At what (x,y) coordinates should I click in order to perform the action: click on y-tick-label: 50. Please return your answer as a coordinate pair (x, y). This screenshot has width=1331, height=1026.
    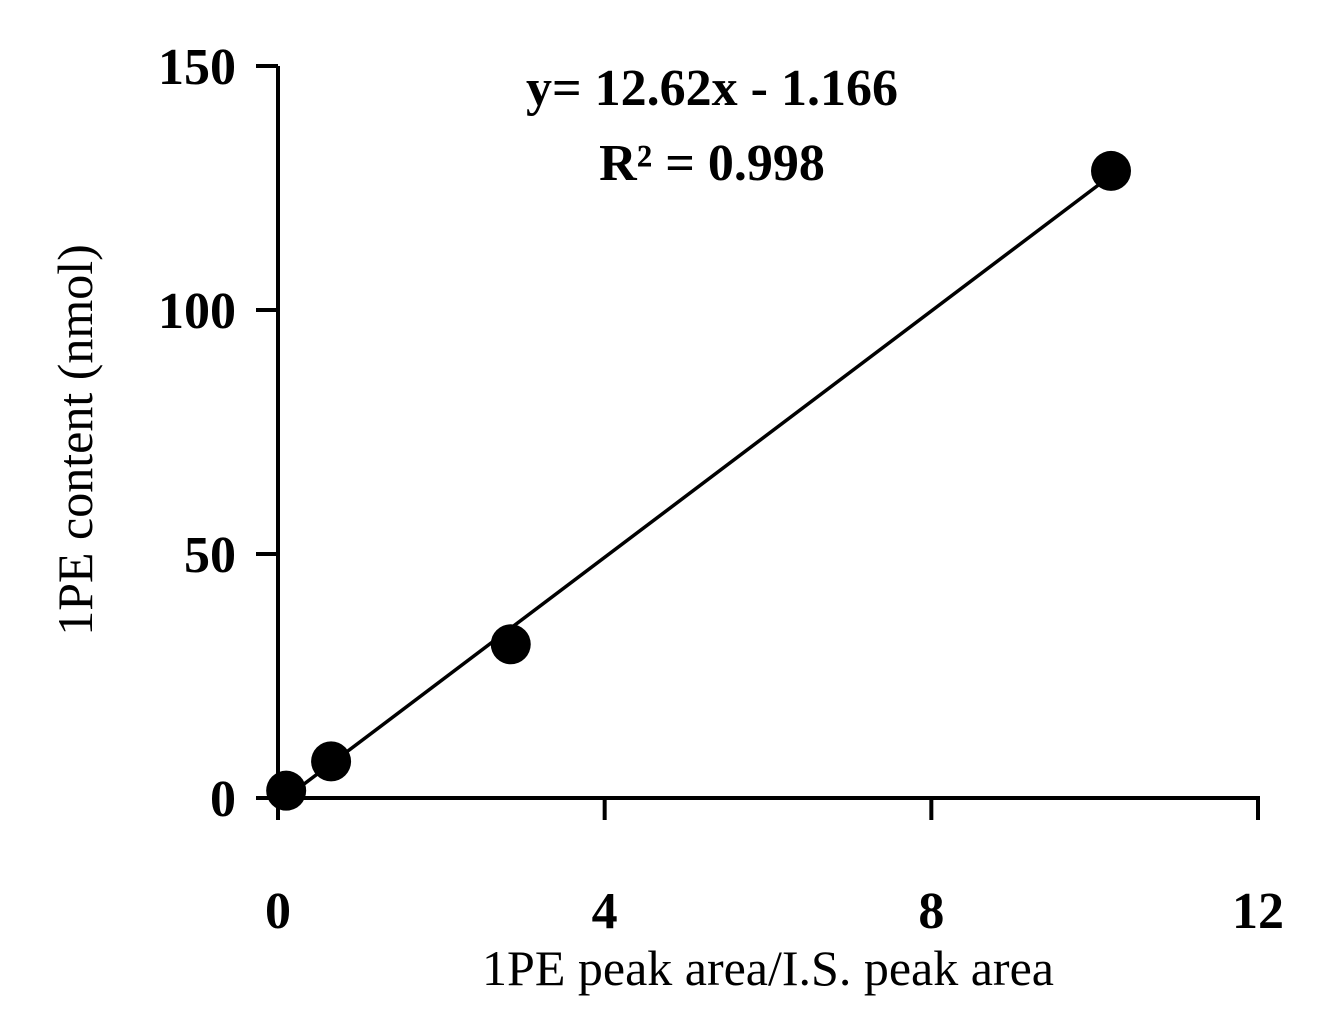
    Looking at the image, I should click on (210, 555).